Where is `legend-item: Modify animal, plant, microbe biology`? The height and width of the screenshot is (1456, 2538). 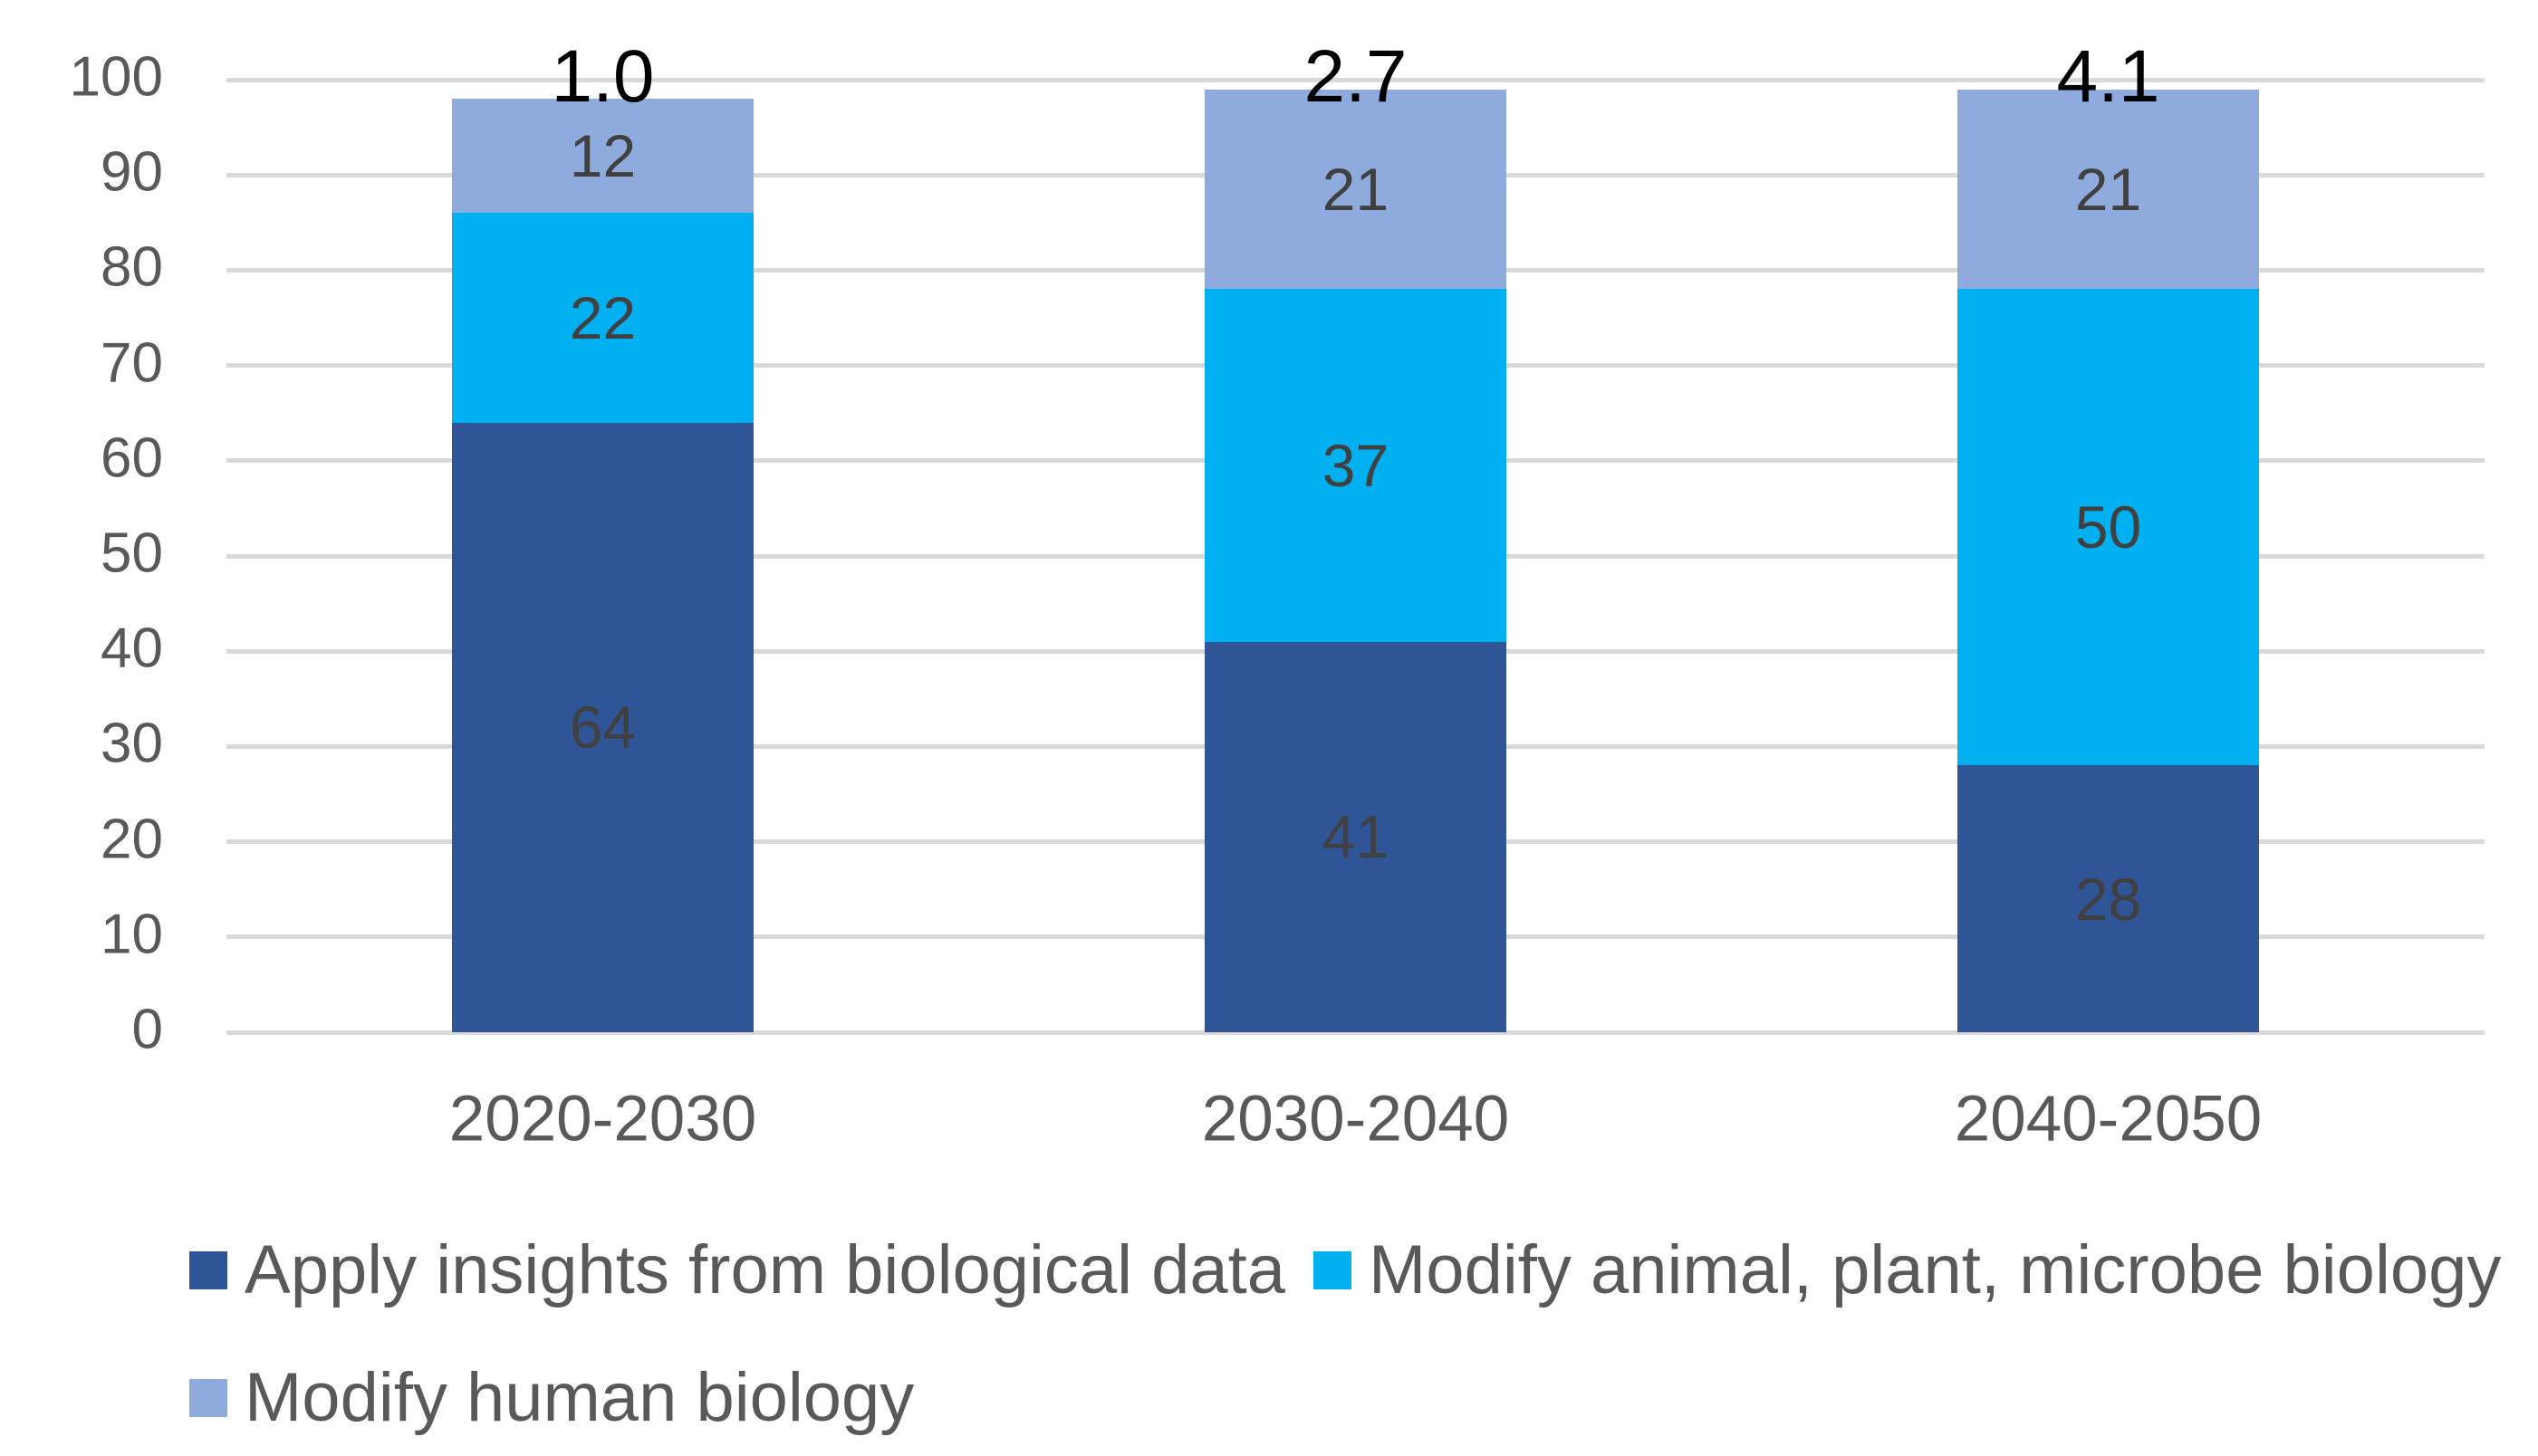 legend-item: Modify animal, plant, microbe biology is located at coordinates (1907, 1270).